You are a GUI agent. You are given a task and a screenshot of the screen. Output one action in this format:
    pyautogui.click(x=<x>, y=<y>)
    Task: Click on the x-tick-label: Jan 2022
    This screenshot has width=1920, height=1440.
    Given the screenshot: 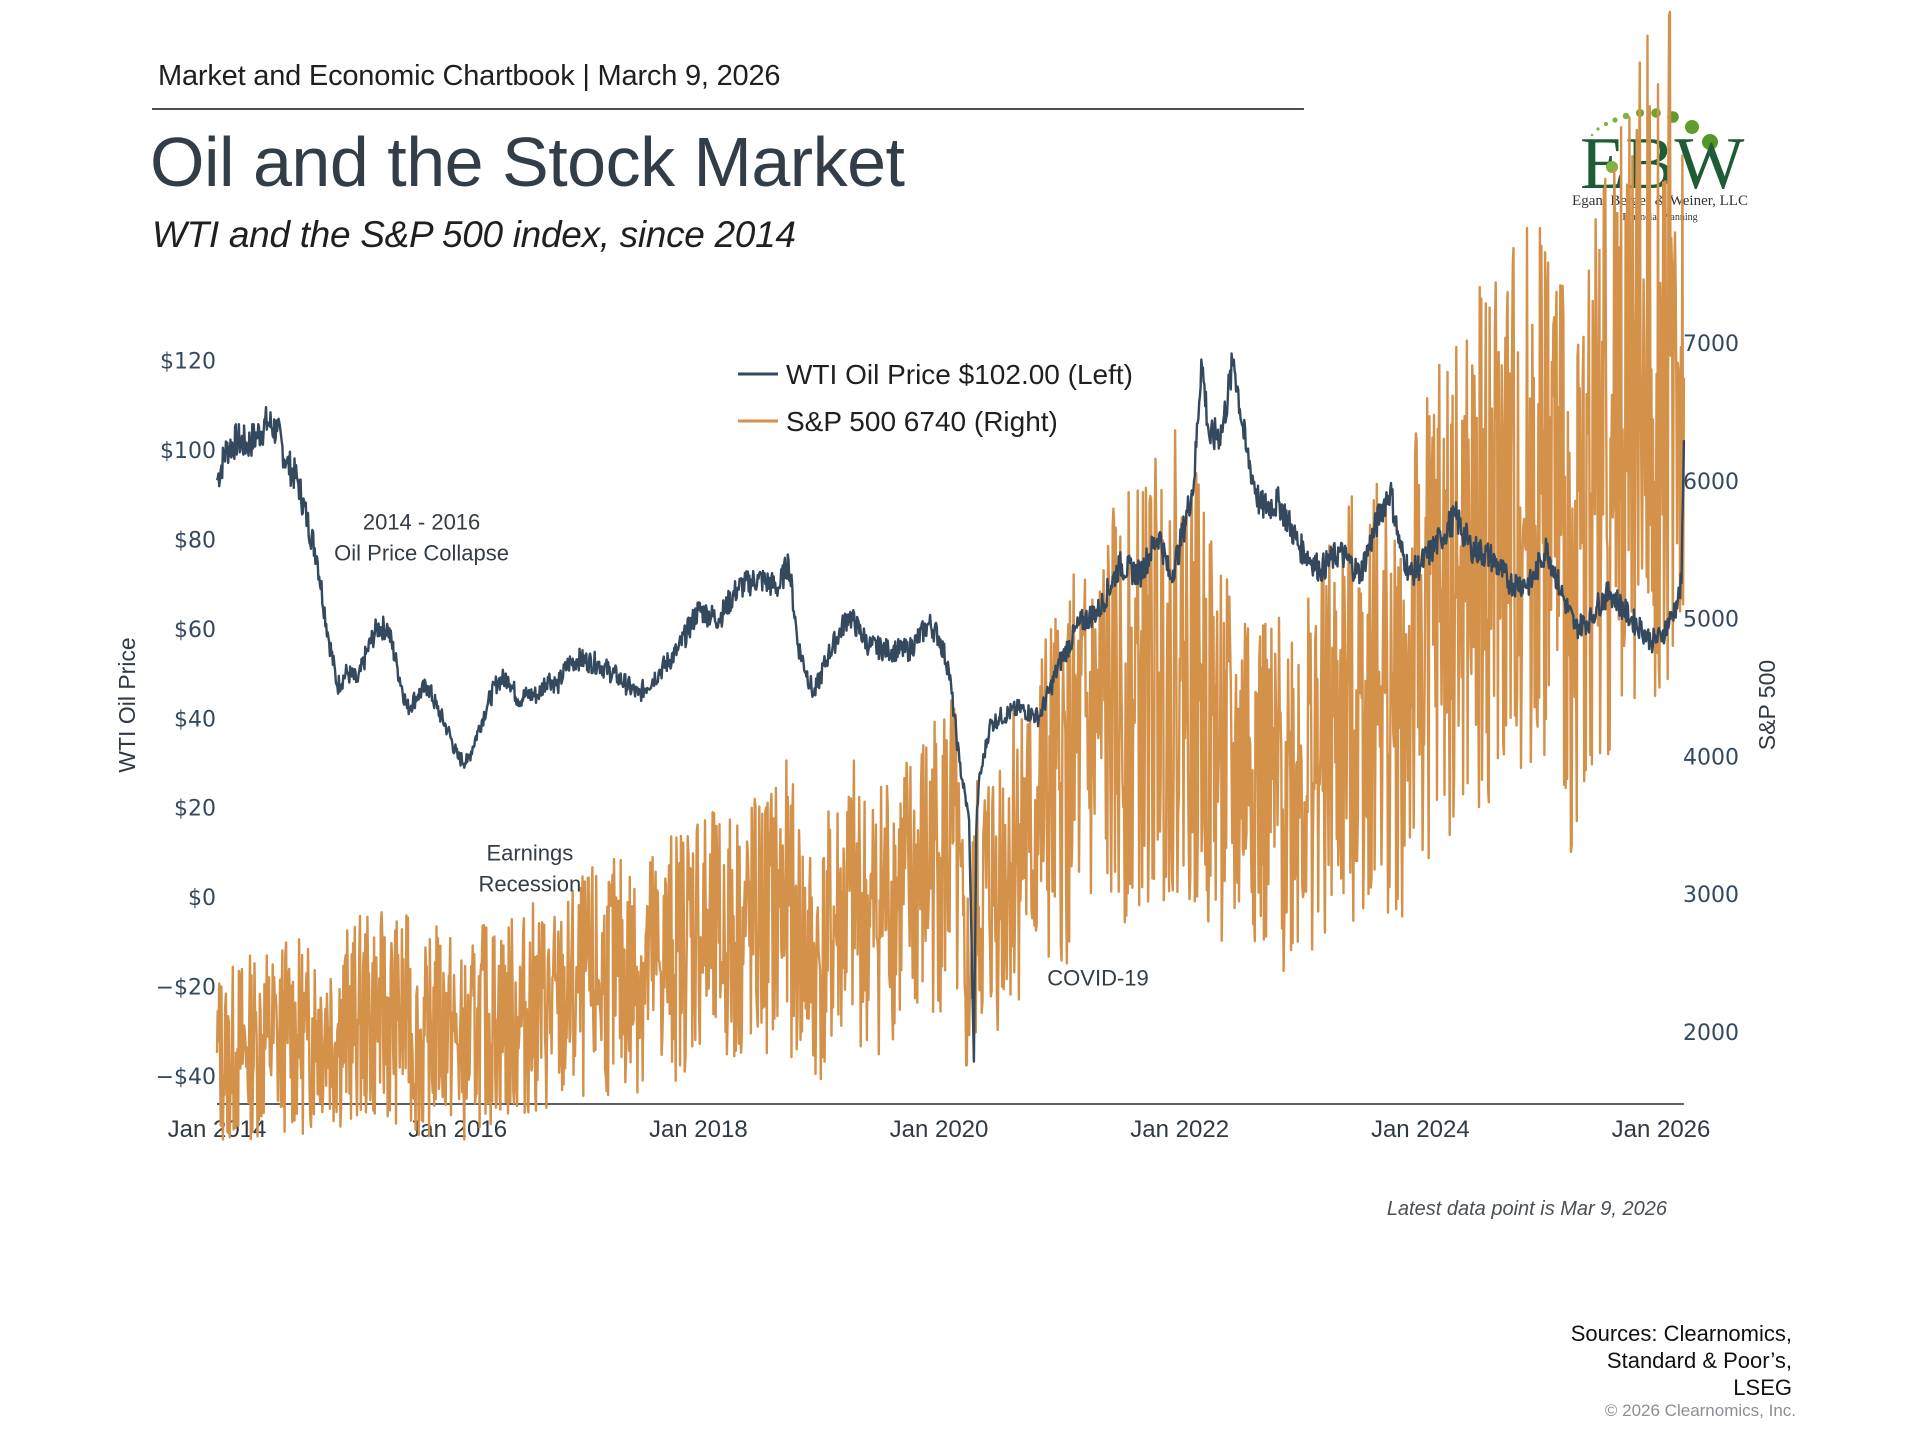 What is the action you would take?
    pyautogui.click(x=1179, y=1129)
    